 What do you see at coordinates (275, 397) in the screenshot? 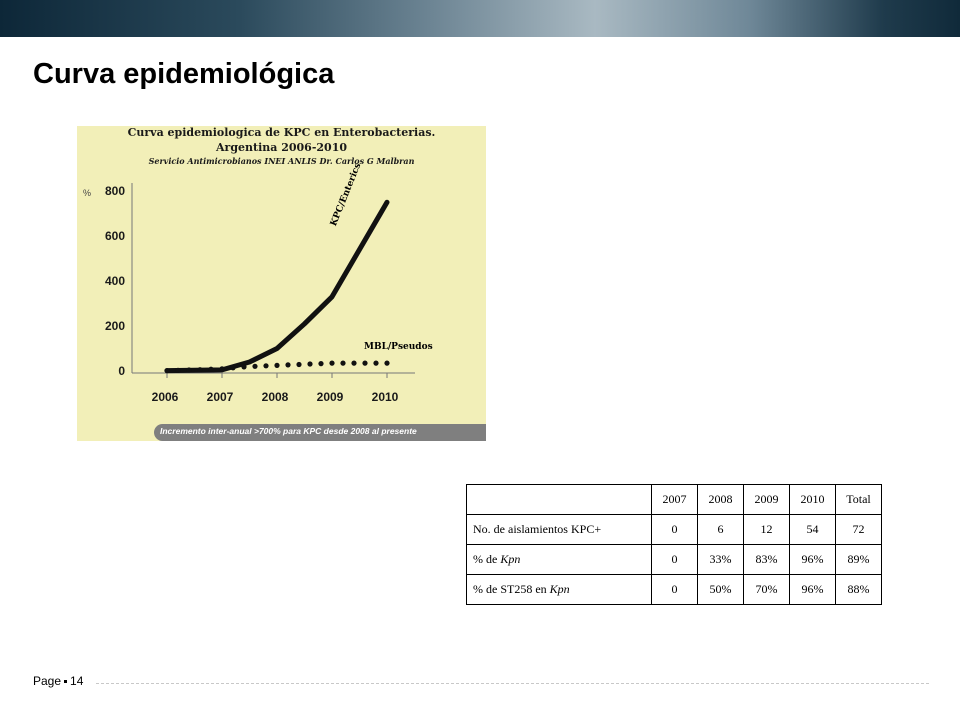
I see `x-tick-label: 2008` at bounding box center [275, 397].